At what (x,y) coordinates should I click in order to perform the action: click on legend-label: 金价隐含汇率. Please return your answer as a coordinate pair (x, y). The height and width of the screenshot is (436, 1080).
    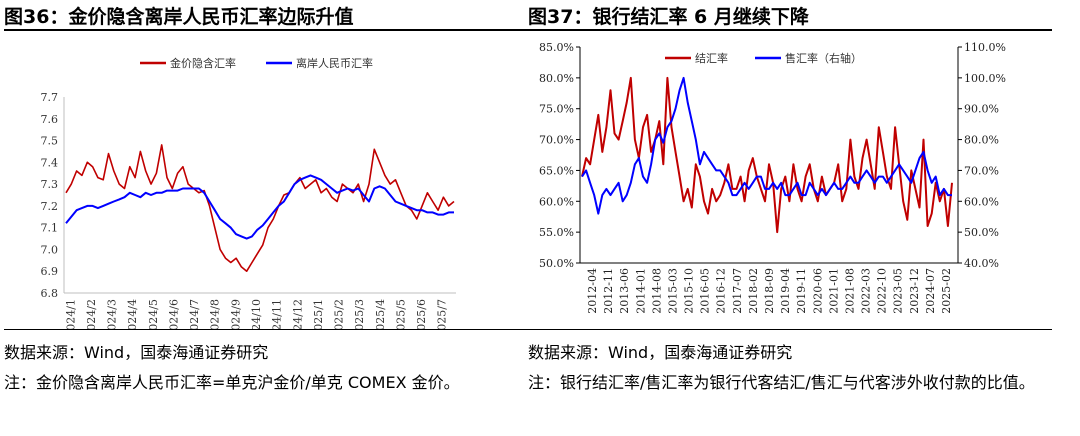
    Looking at the image, I should click on (203, 63).